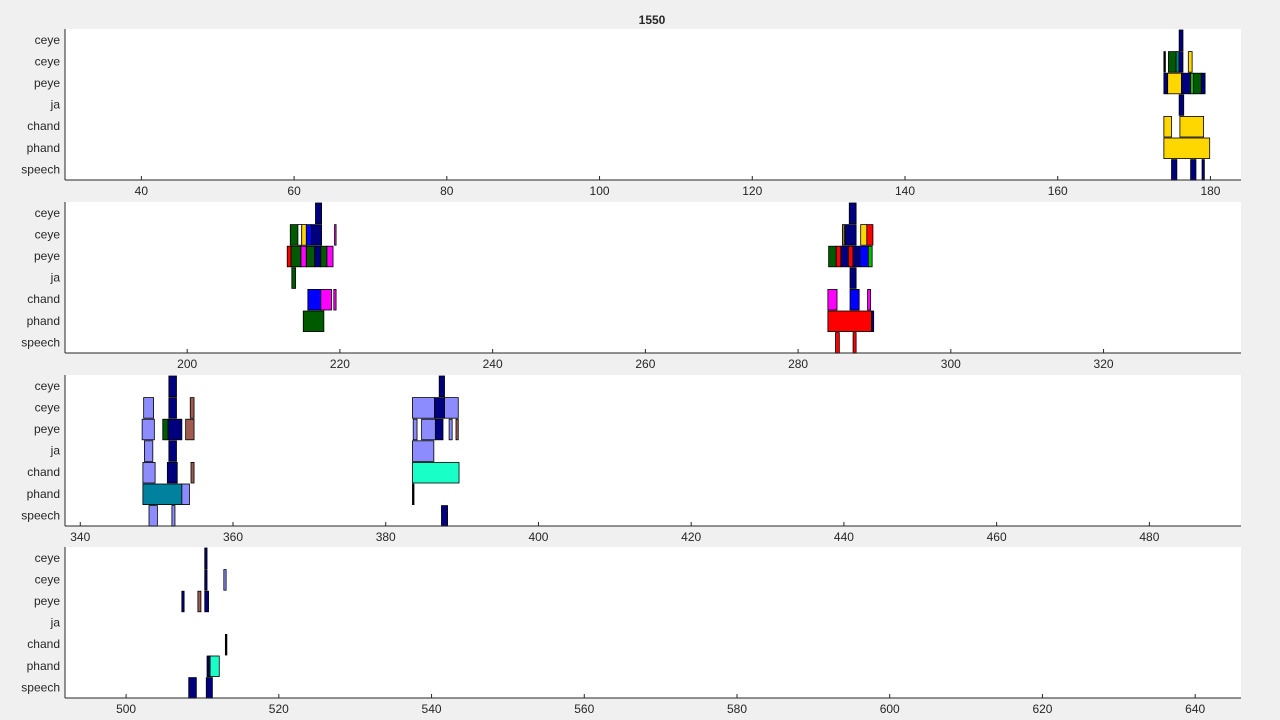  I want to click on x-tick-label: 120, so click(752, 191).